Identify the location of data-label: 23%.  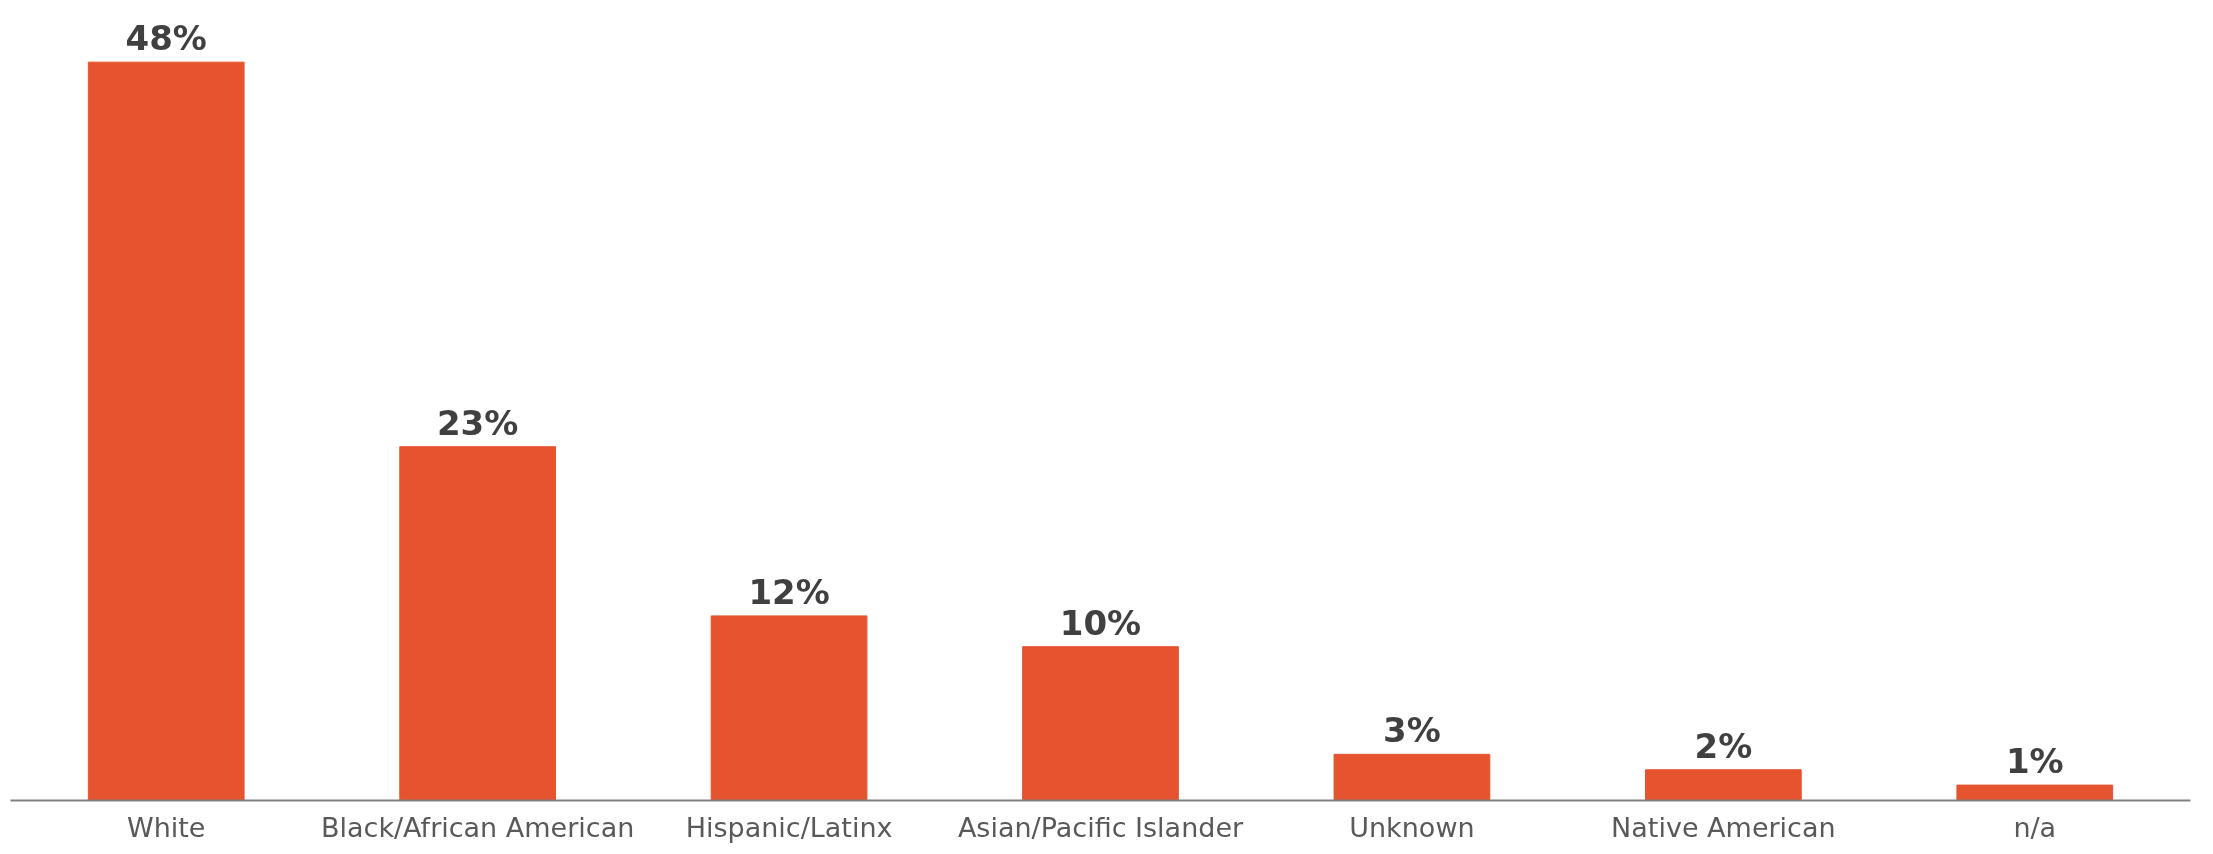
(477, 422).